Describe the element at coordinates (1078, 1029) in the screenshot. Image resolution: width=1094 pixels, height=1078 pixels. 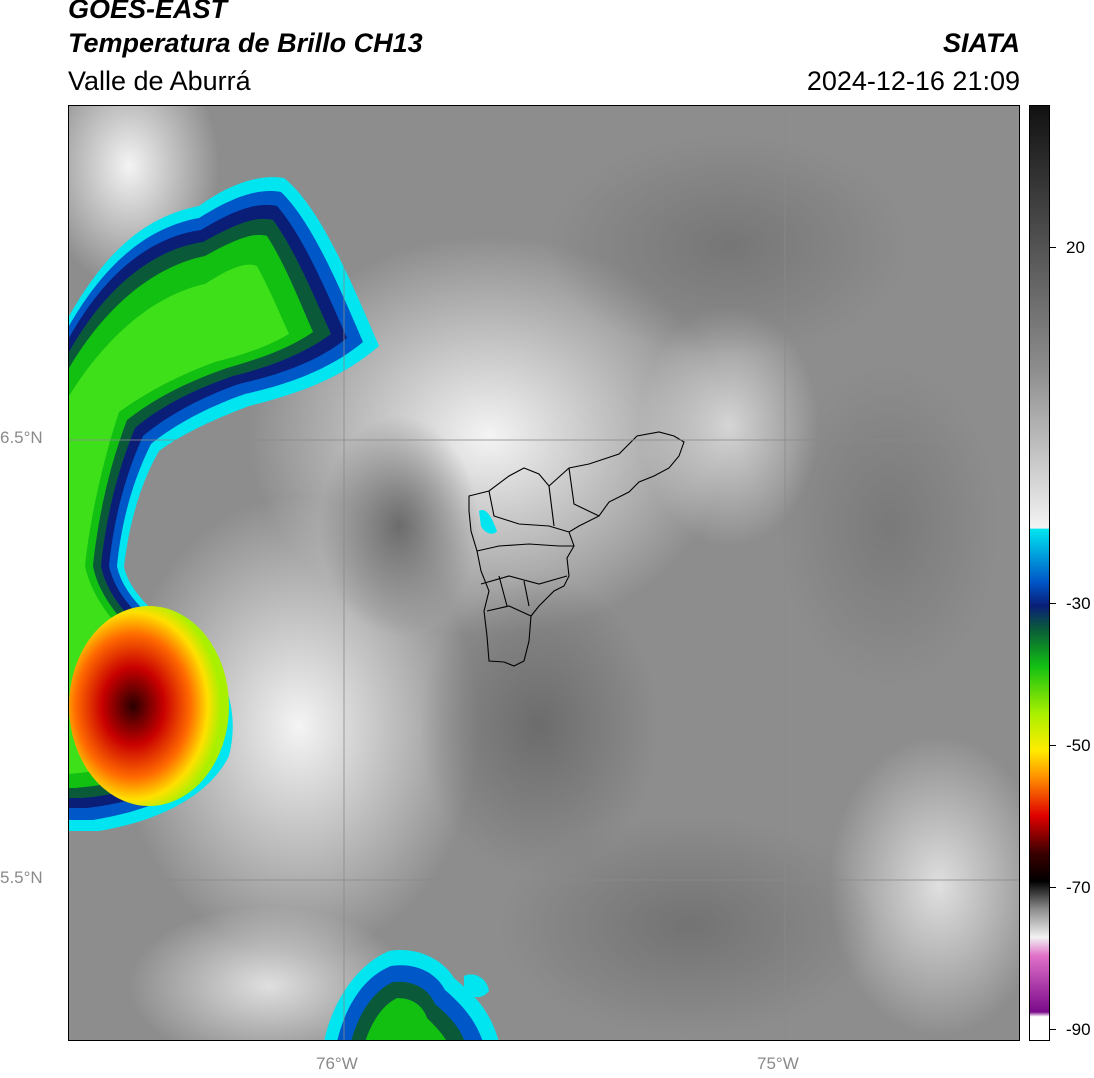
I see `colorbar-label: -90` at that location.